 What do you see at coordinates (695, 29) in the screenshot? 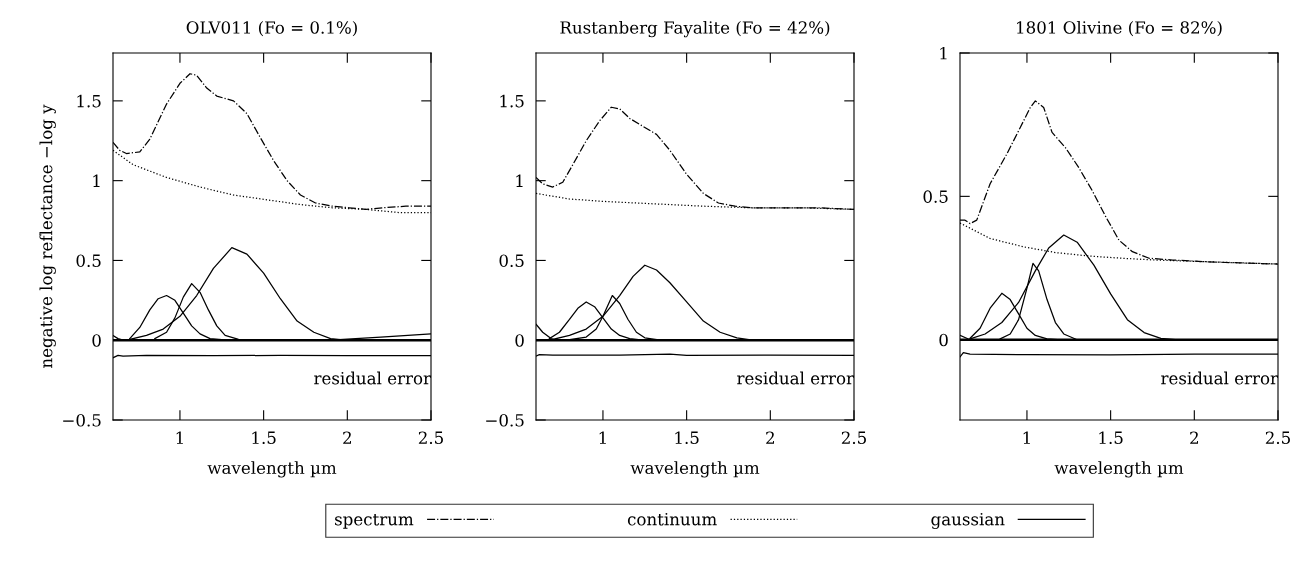
I see `chart-title: Rustanberg Fayalite (Fo = 42%)` at bounding box center [695, 29].